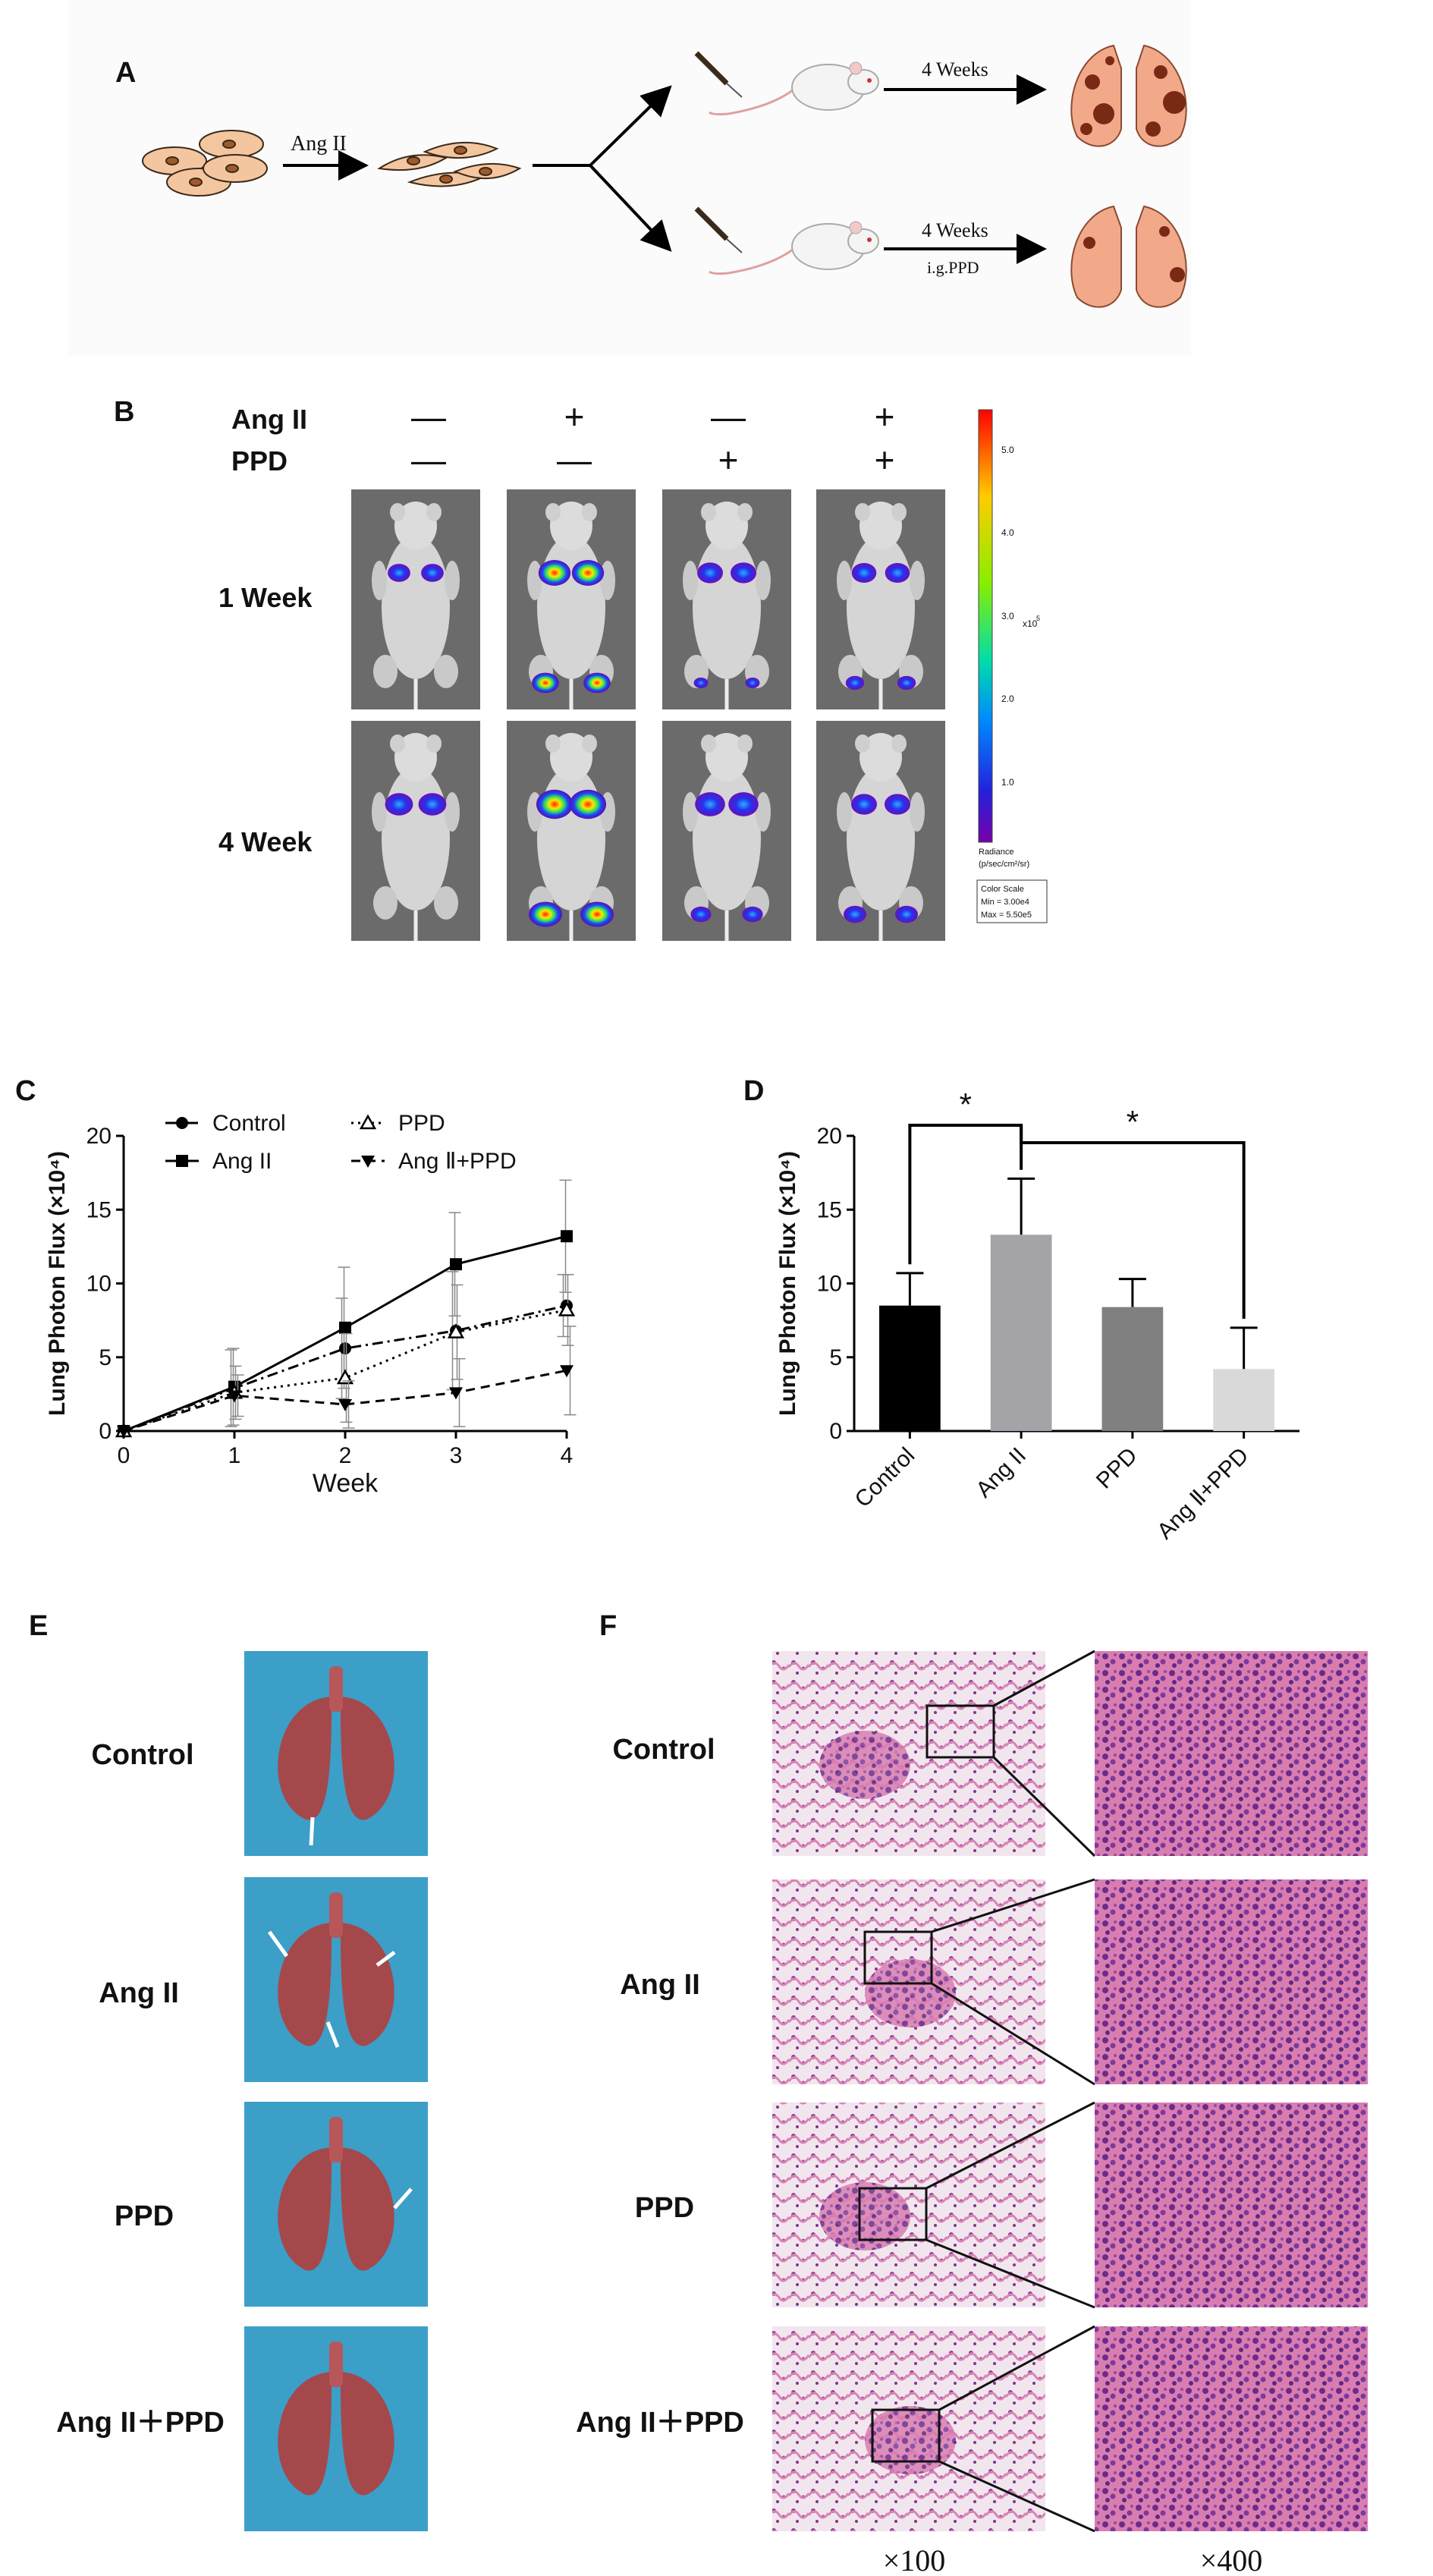 The width and height of the screenshot is (1433, 2576). Describe the element at coordinates (105, 1357) in the screenshot. I see `y-tick-label: 5` at that location.